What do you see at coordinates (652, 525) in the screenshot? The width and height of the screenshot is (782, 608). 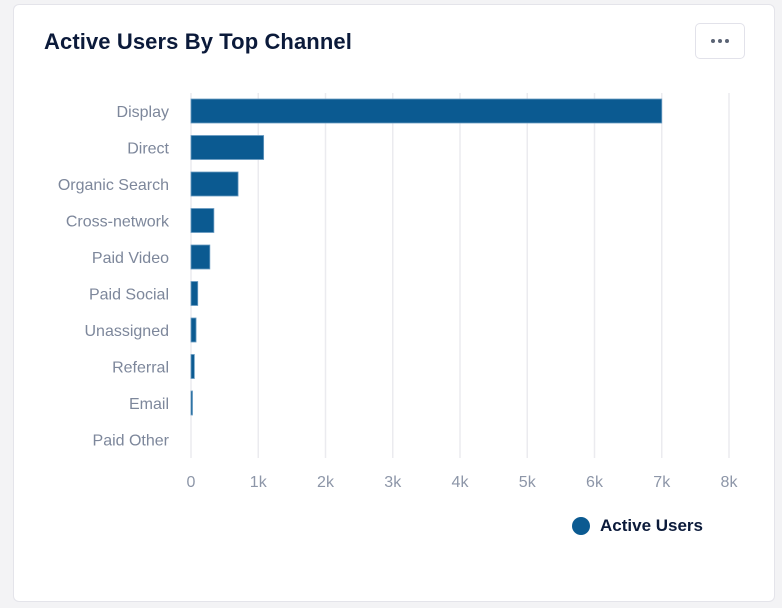 I see `legend-label: Active Users` at bounding box center [652, 525].